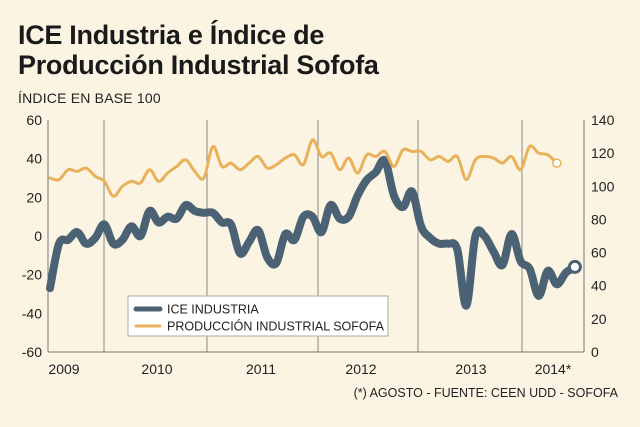  What do you see at coordinates (360, 369) in the screenshot?
I see `x-tick-label: 2012` at bounding box center [360, 369].